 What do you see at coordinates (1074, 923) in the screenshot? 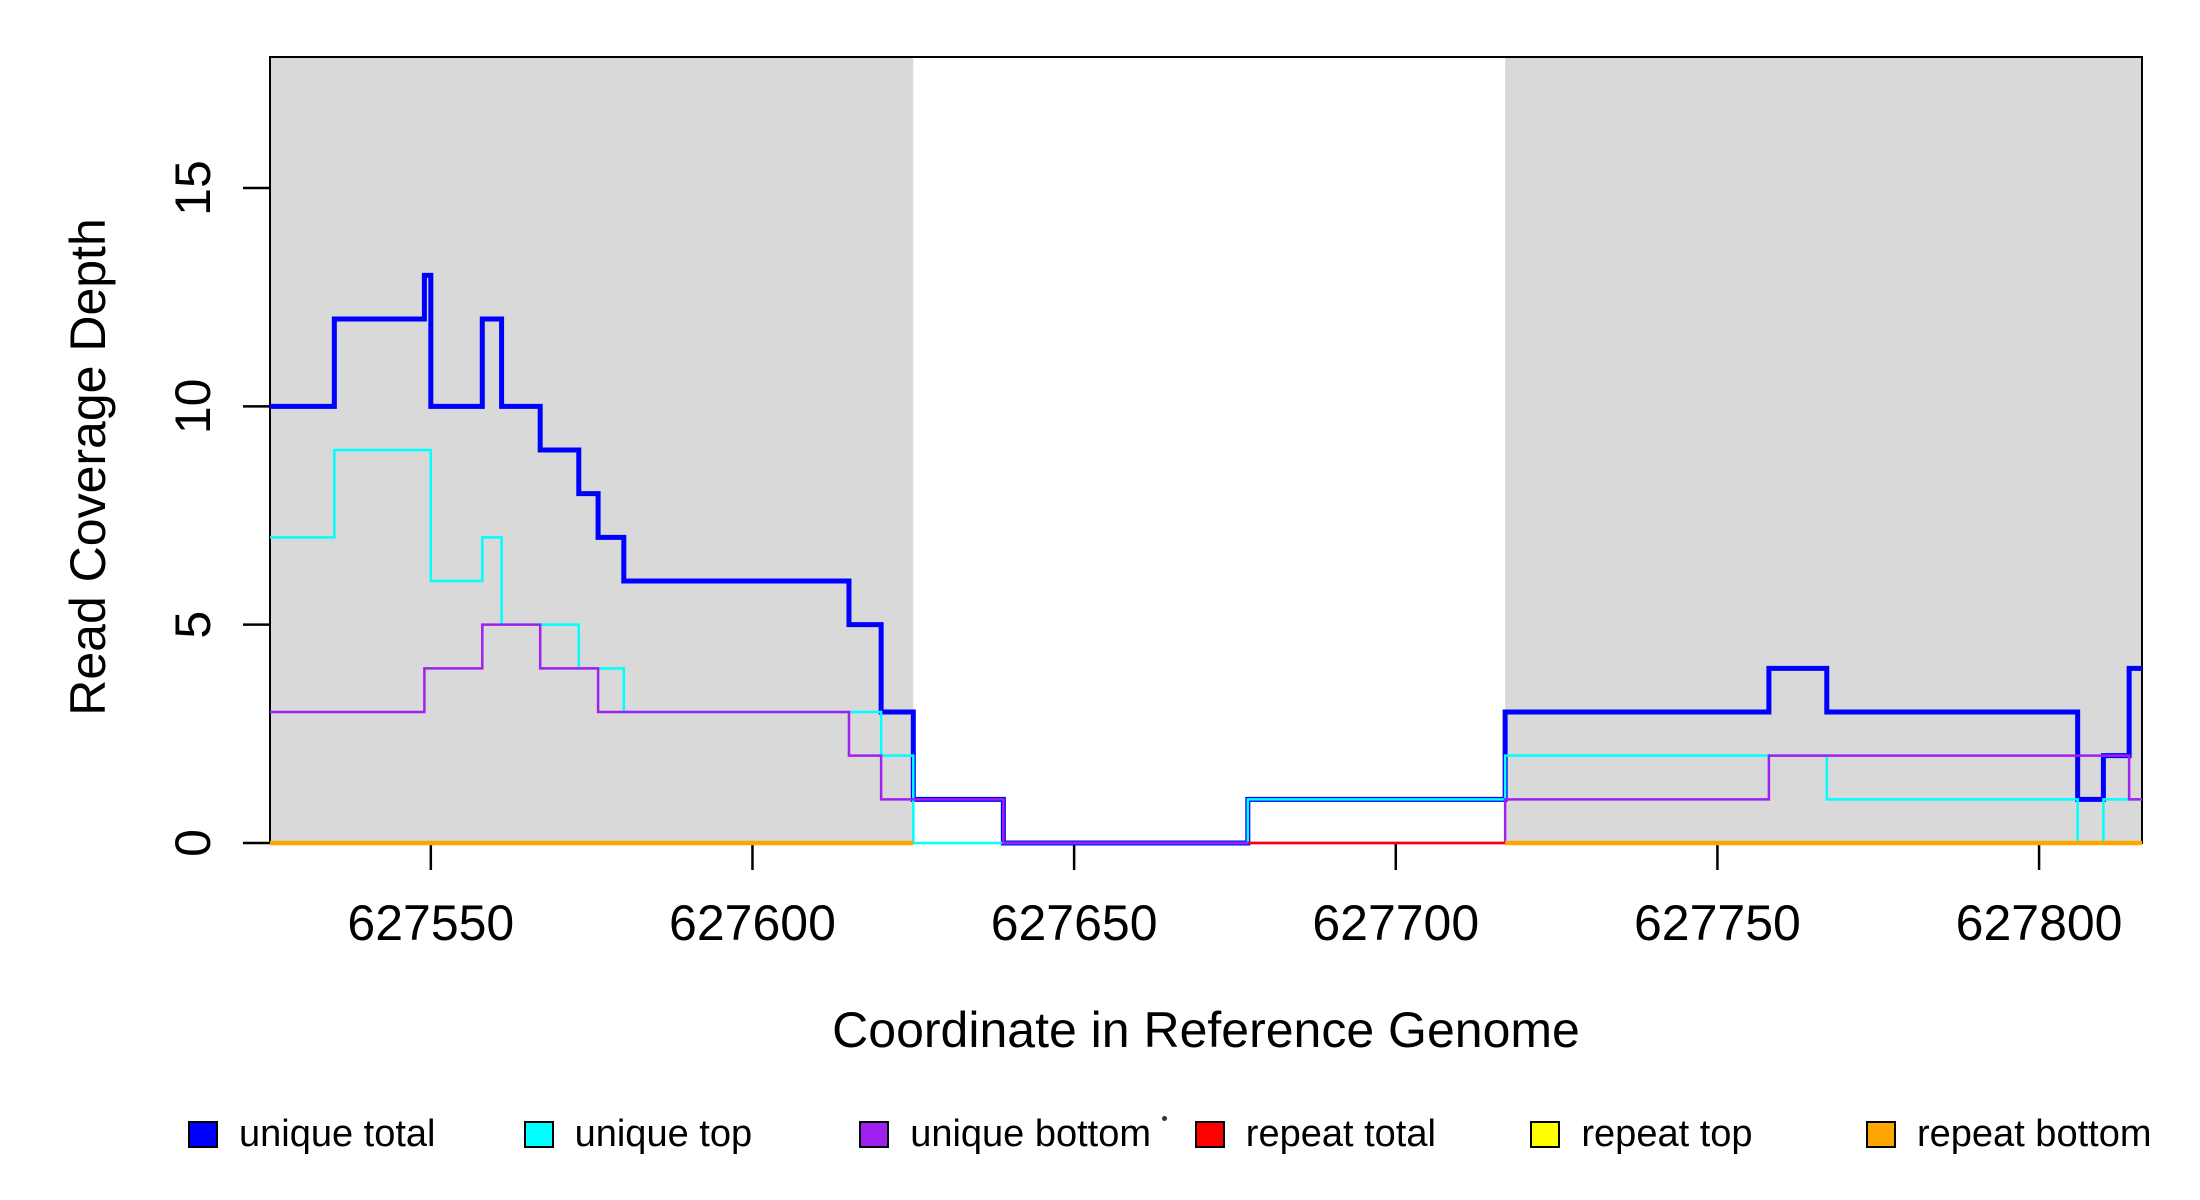
I see `x-tick-label: 627650` at bounding box center [1074, 923].